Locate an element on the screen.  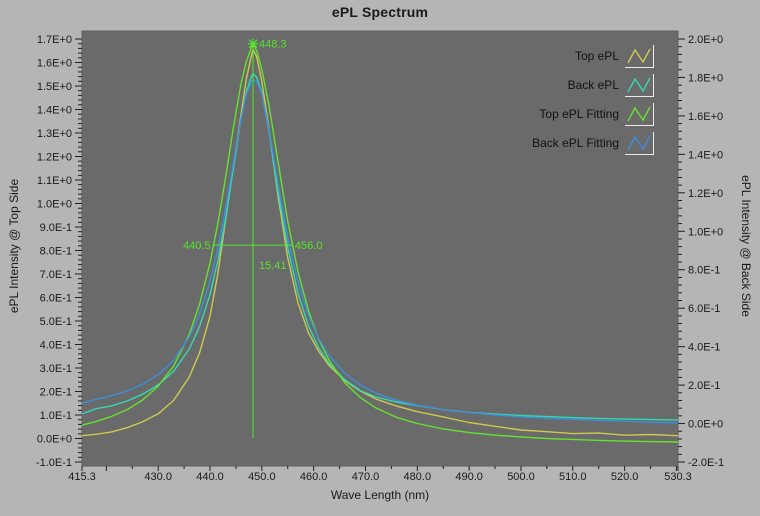
fwhm-width-label: 15.41 is located at coordinates (273, 266).